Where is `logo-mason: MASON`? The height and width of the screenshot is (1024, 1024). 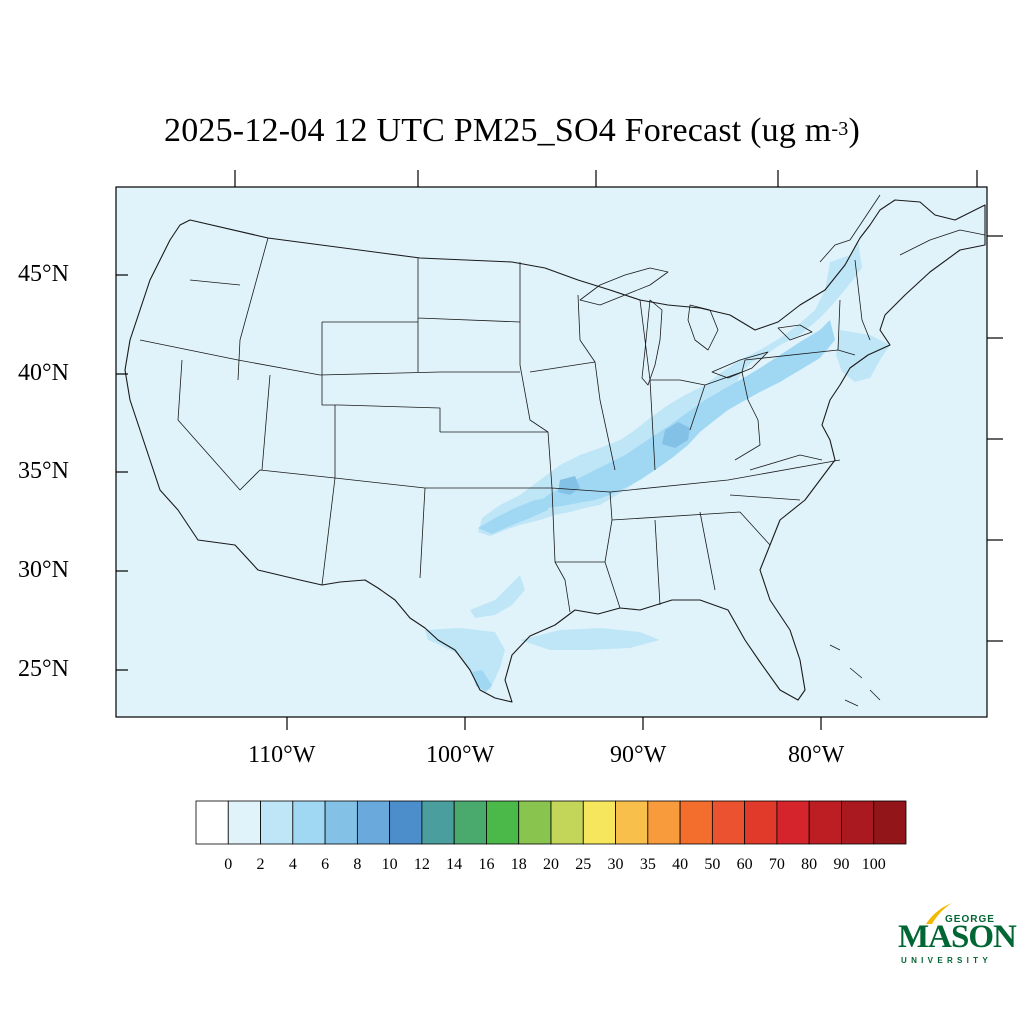 logo-mason: MASON is located at coordinates (957, 937).